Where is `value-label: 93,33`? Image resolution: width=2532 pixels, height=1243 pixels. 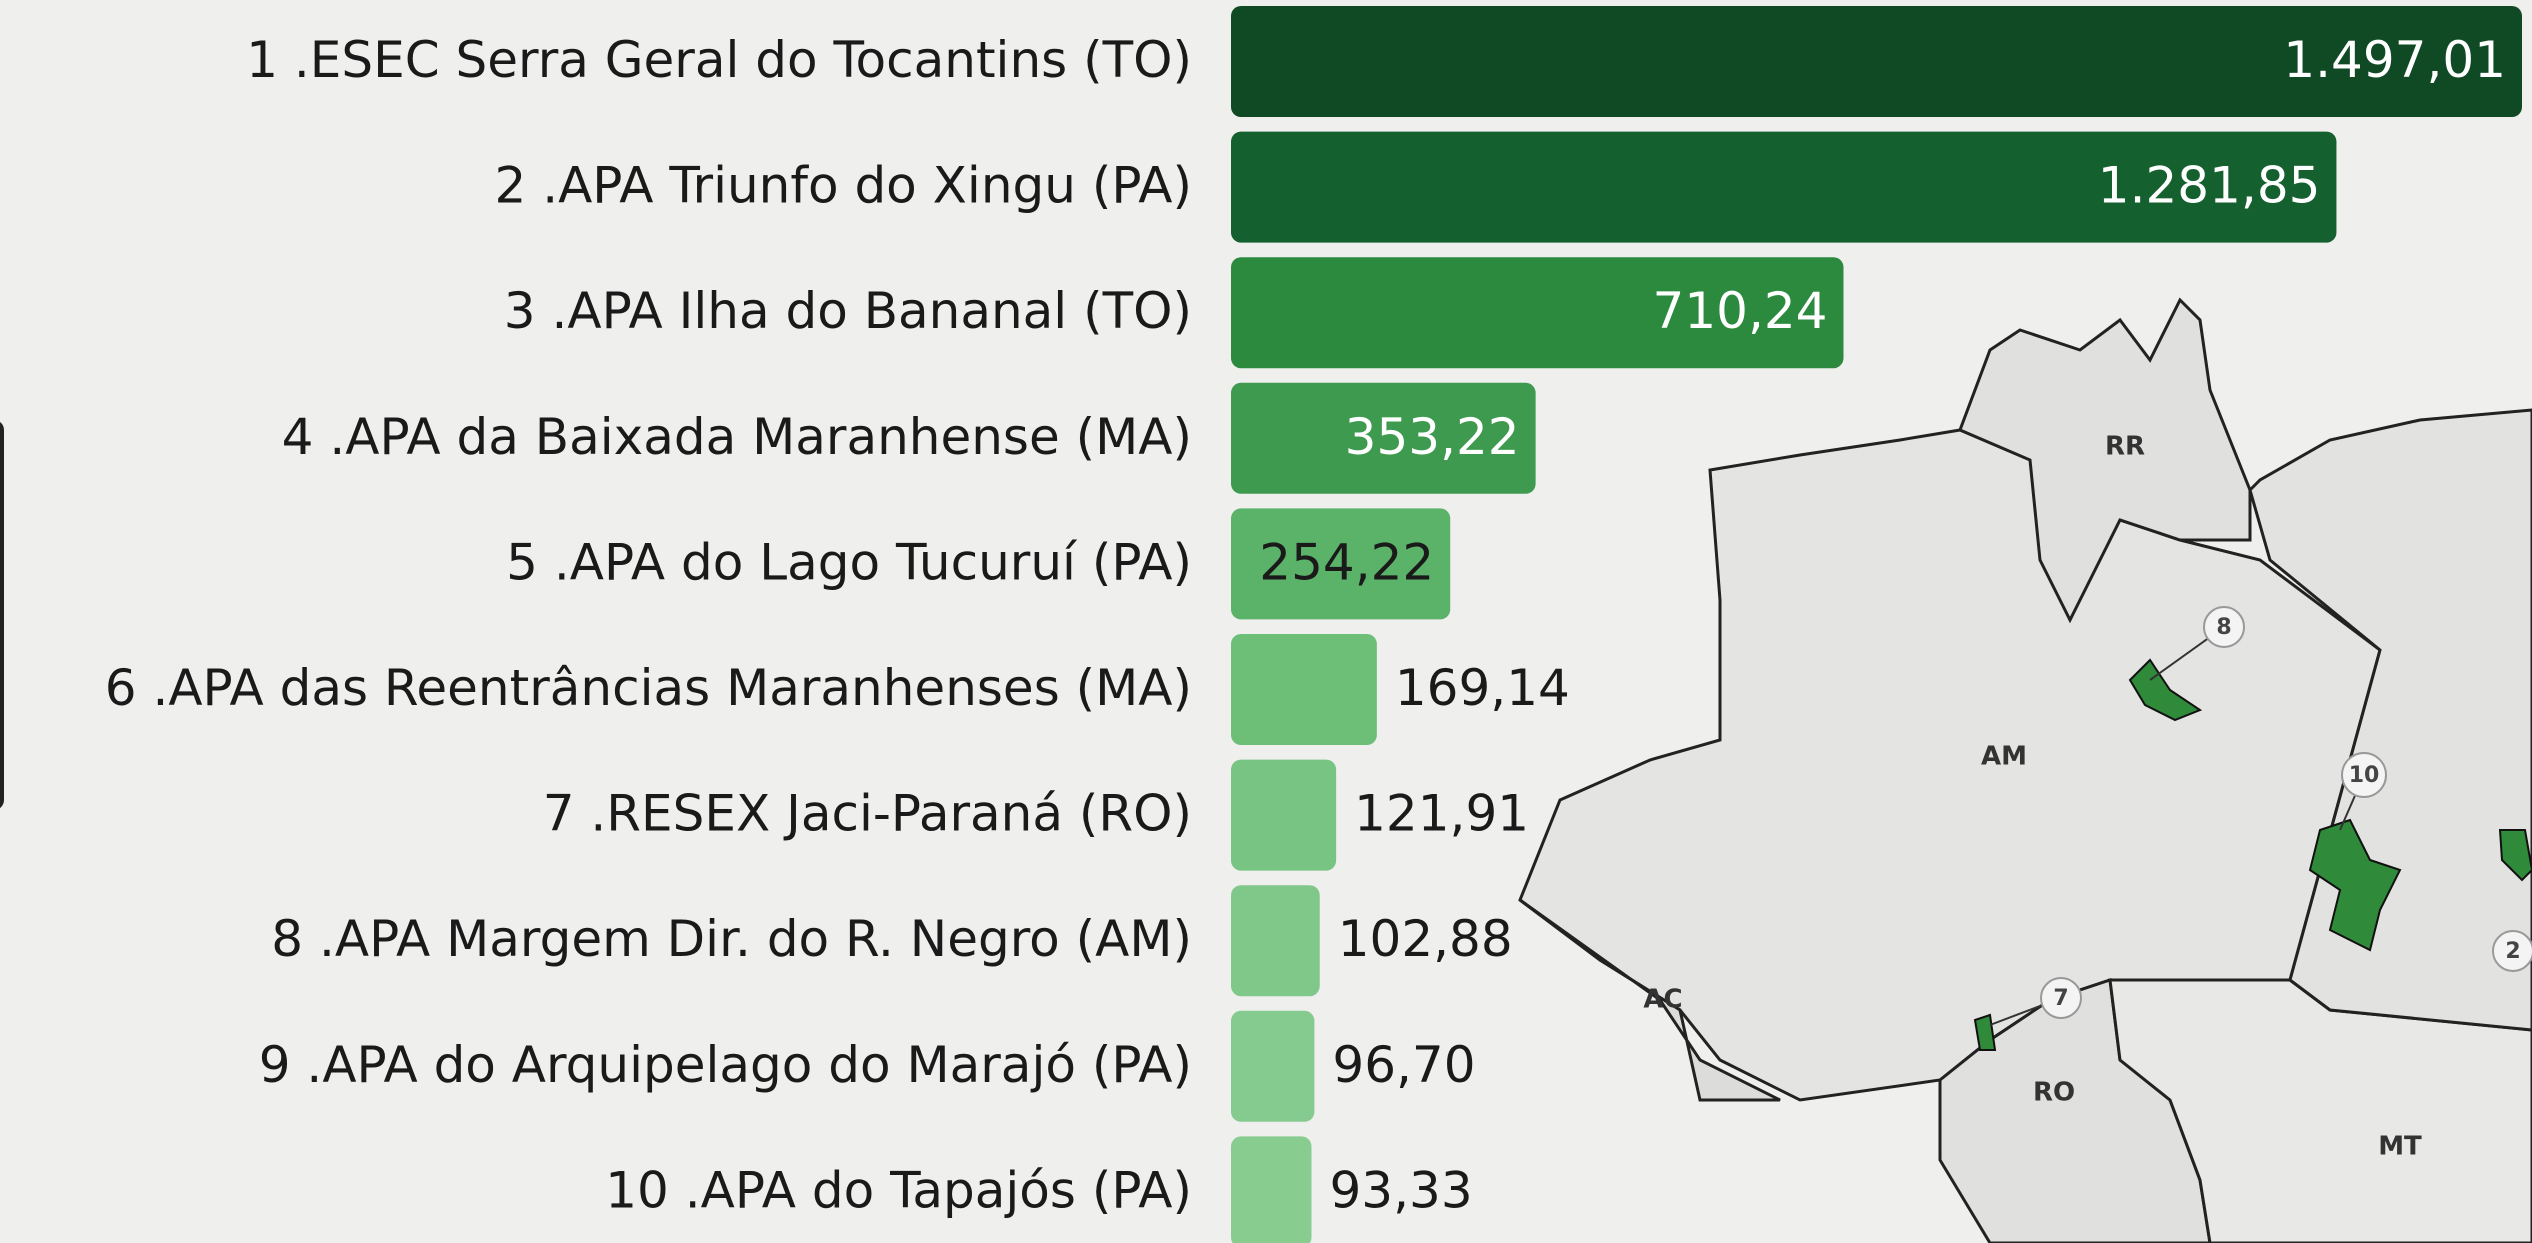 value-label: 93,33 is located at coordinates (1400, 1190).